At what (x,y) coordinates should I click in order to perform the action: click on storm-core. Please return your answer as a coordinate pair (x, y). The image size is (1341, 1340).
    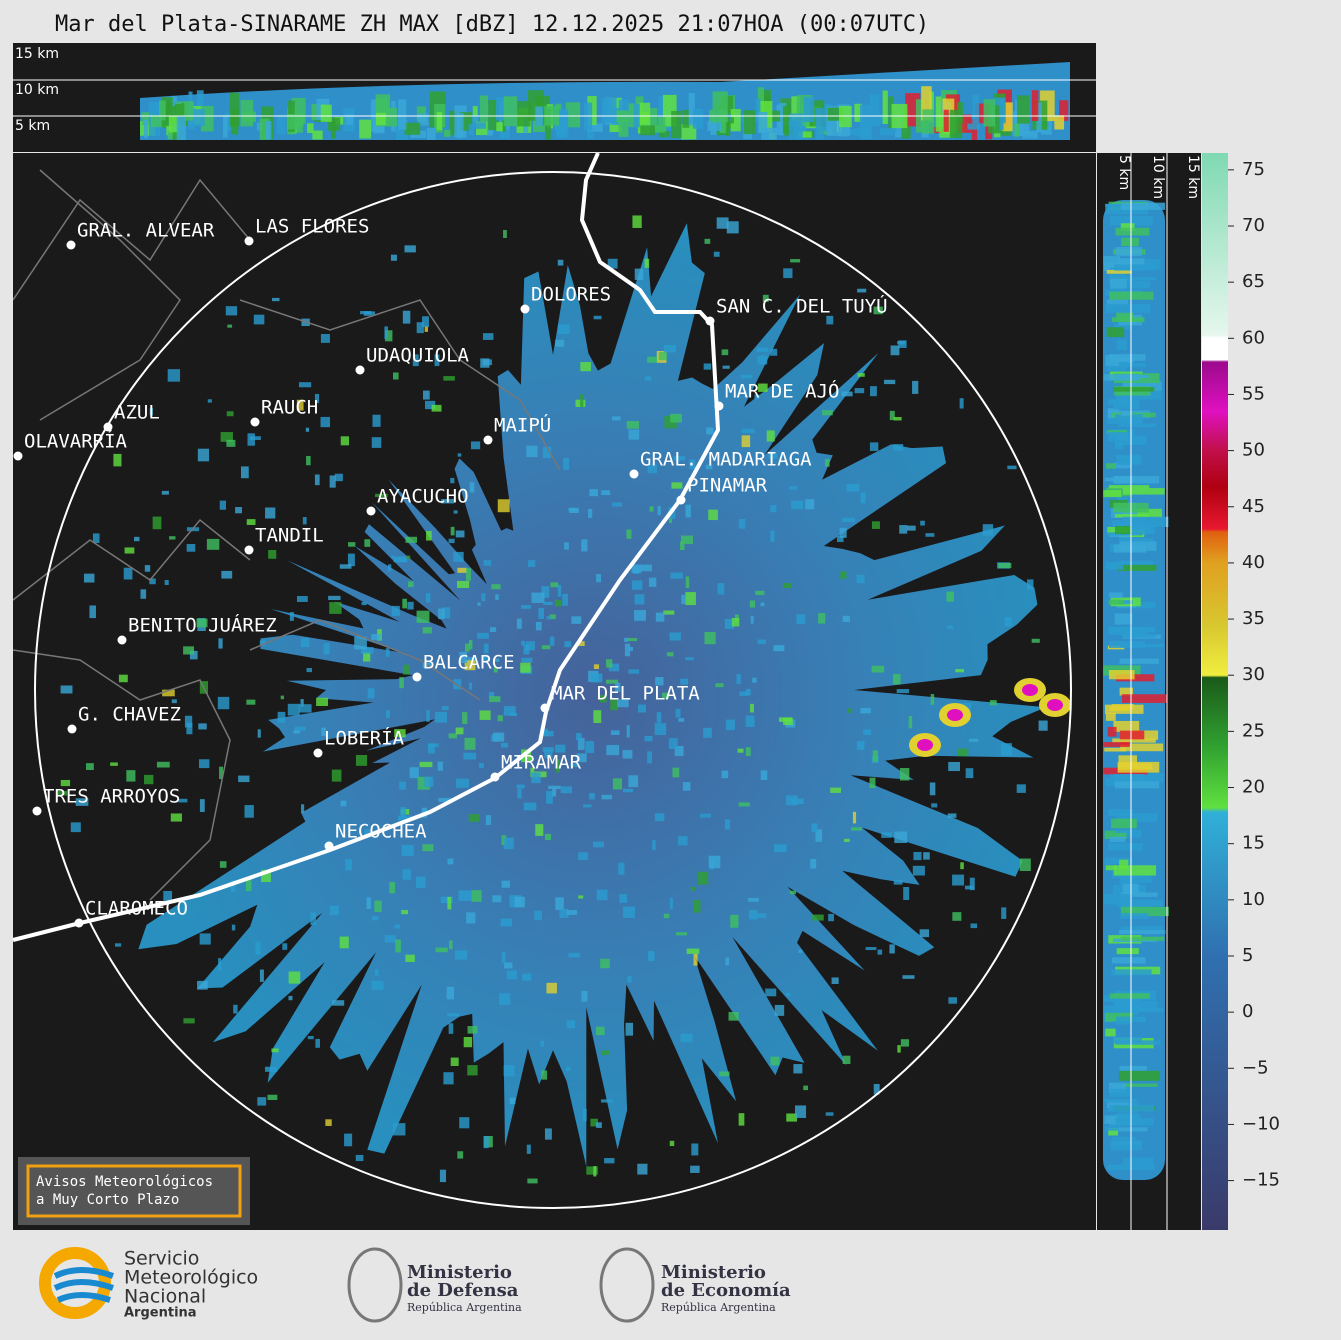
    Looking at the image, I should click on (955, 715).